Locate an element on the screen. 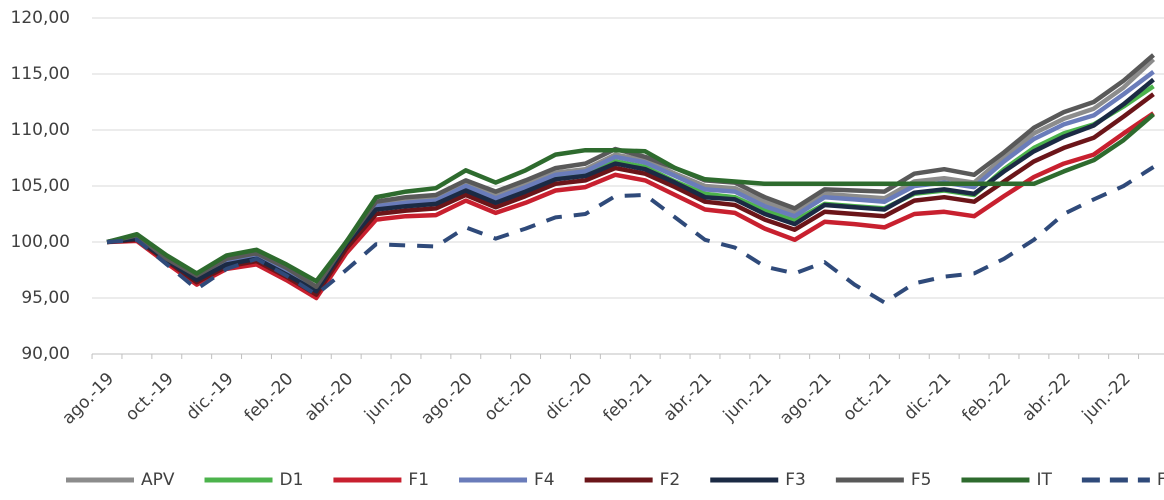  legend-label: FM Tipo is located at coordinates (1160, 480).